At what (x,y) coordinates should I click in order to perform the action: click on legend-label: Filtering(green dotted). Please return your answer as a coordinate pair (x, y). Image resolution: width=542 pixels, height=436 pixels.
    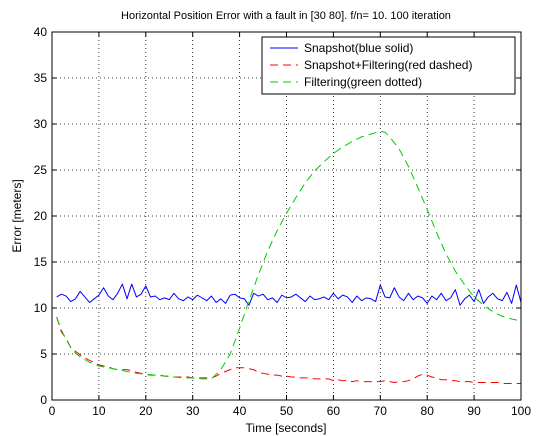
    Looking at the image, I should click on (363, 82).